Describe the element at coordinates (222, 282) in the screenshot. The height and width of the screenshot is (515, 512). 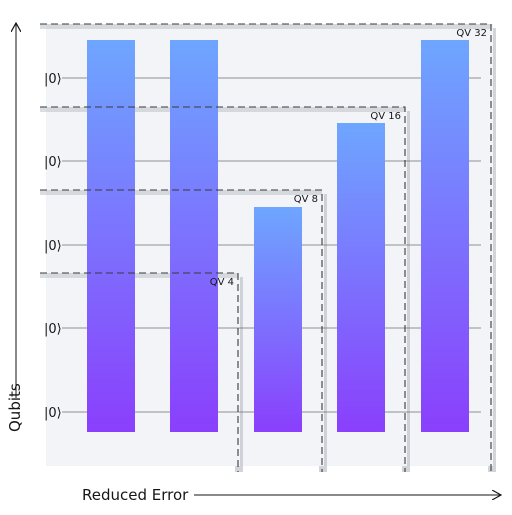
I see `volume-label: QV 4` at that location.